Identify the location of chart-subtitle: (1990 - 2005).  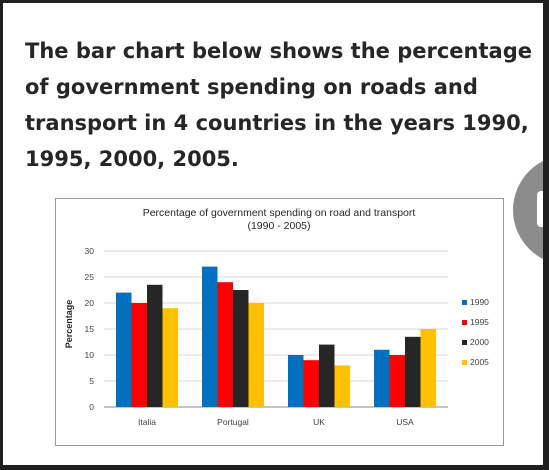
(278, 226).